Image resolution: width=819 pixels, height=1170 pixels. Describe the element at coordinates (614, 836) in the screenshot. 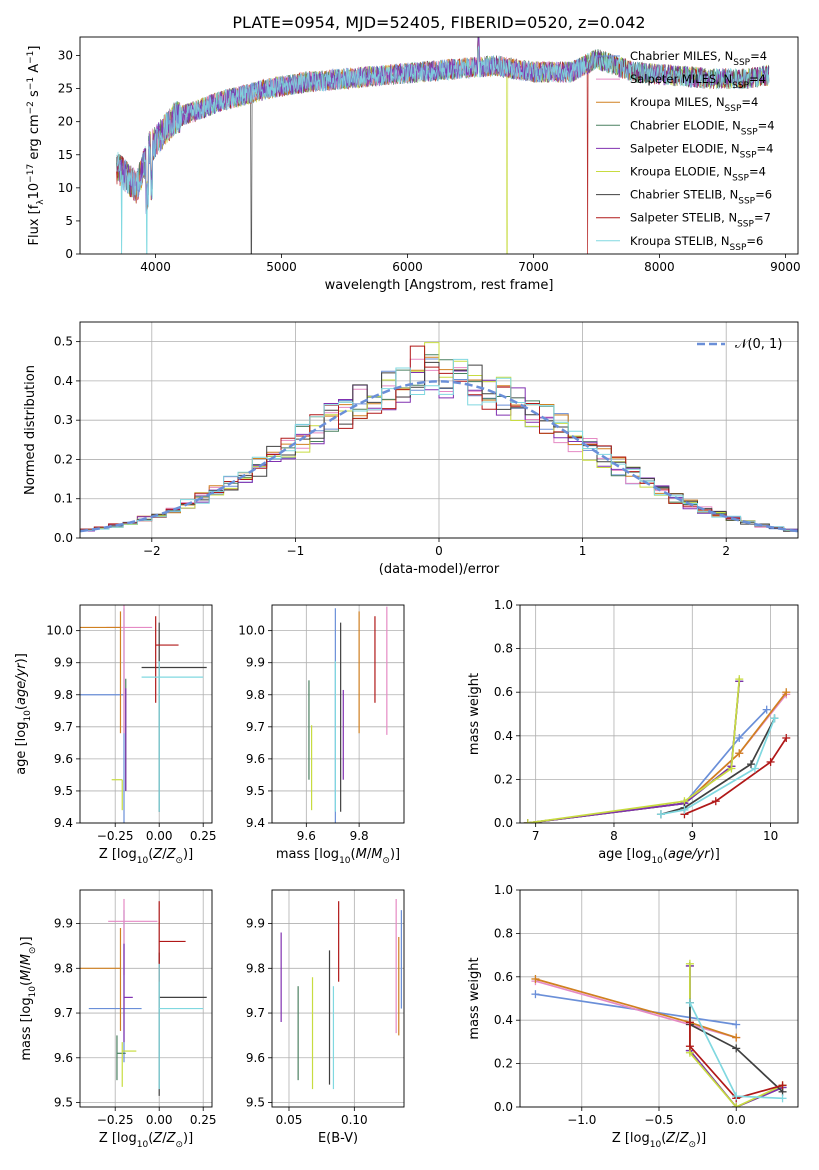

I see `x-tick-label: 8` at that location.